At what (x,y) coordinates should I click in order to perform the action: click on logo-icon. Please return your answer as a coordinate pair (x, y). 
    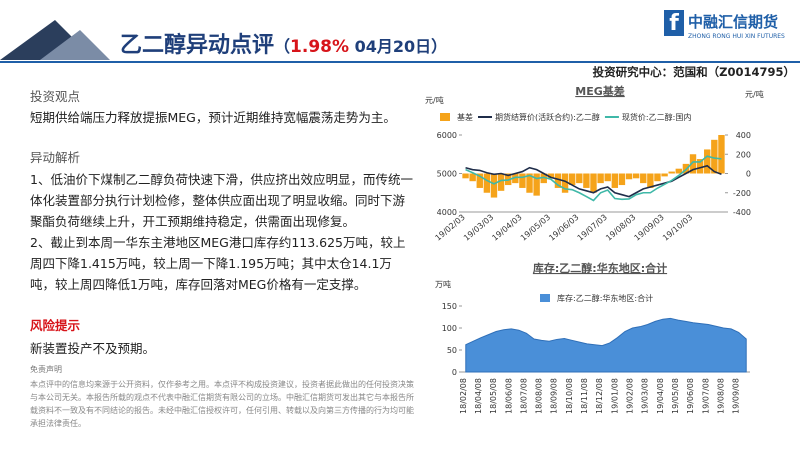
    Looking at the image, I should click on (674, 23).